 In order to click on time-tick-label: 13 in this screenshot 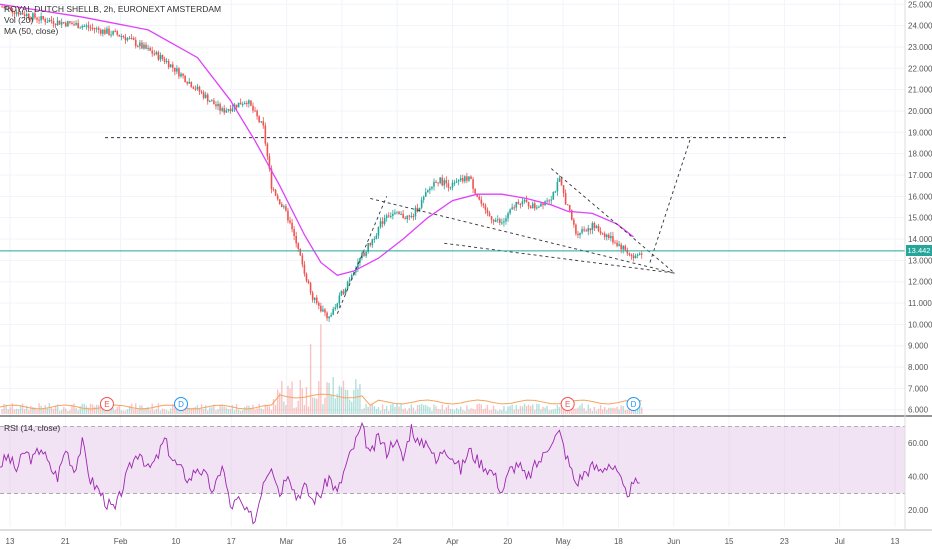, I will do `click(10, 541)`.